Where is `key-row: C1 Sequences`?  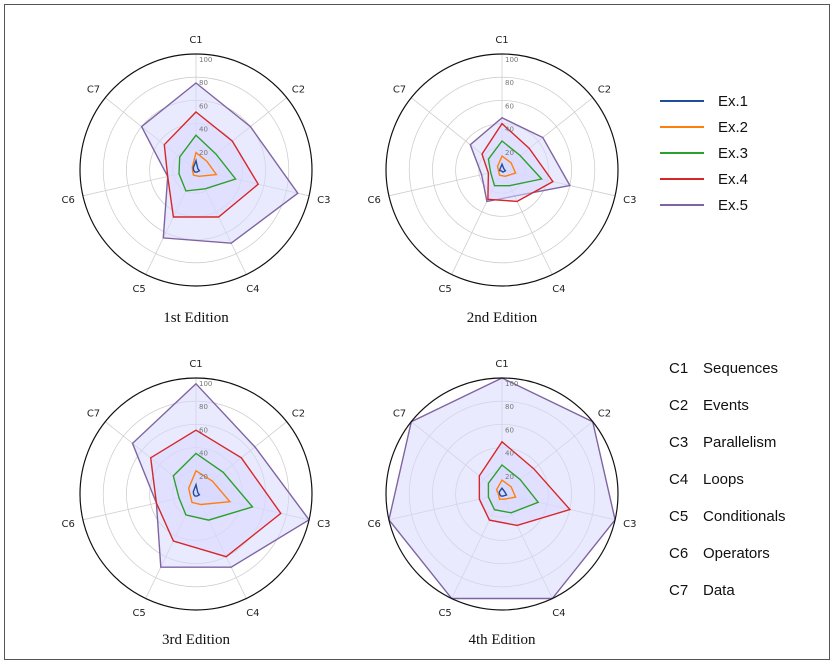 key-row: C1 Sequences is located at coordinates (727, 378).